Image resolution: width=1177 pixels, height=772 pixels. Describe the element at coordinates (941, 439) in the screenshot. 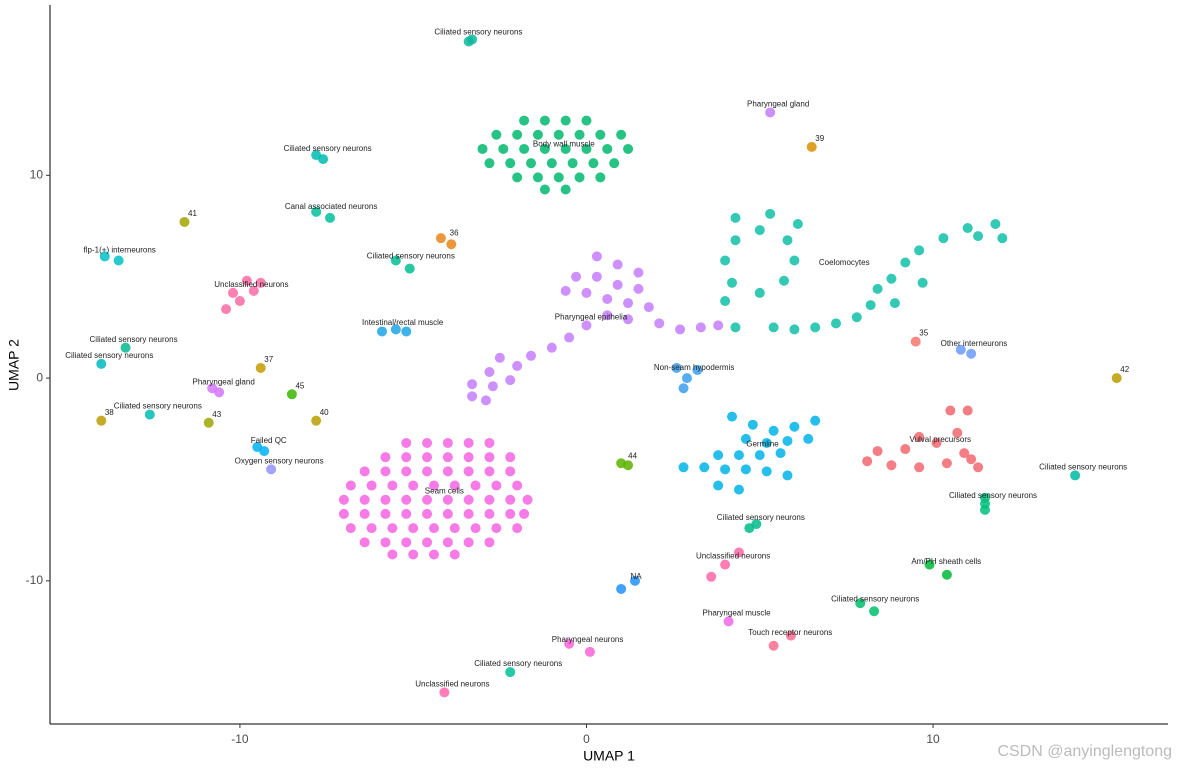

I see `cluster-label: Vulval precursors` at that location.